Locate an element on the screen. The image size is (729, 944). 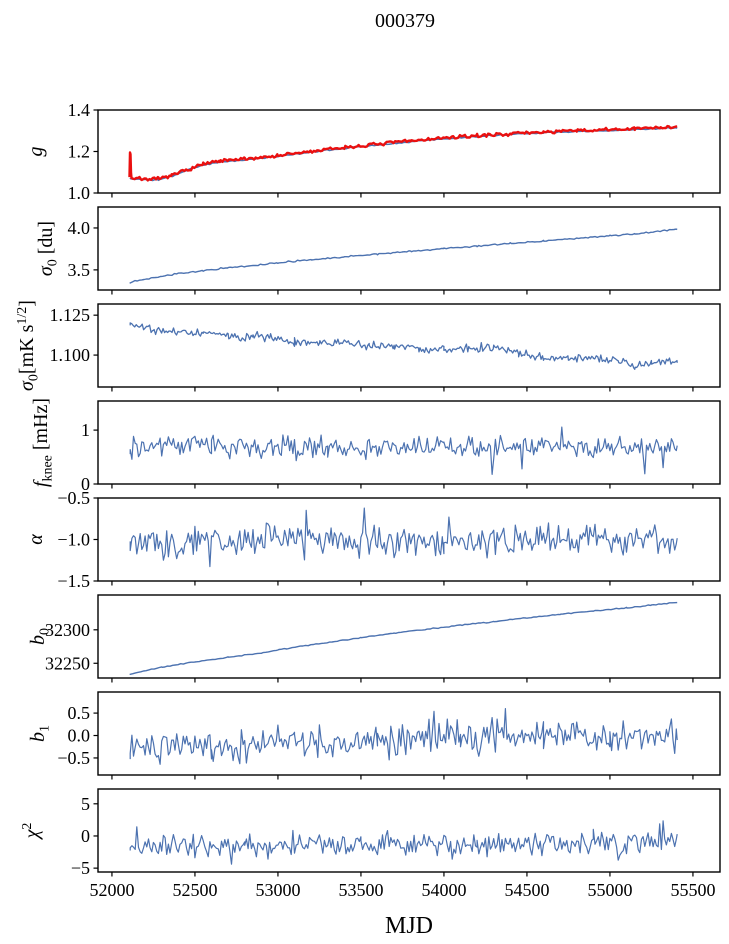
x-tick-label: 52000 is located at coordinates (111, 890).